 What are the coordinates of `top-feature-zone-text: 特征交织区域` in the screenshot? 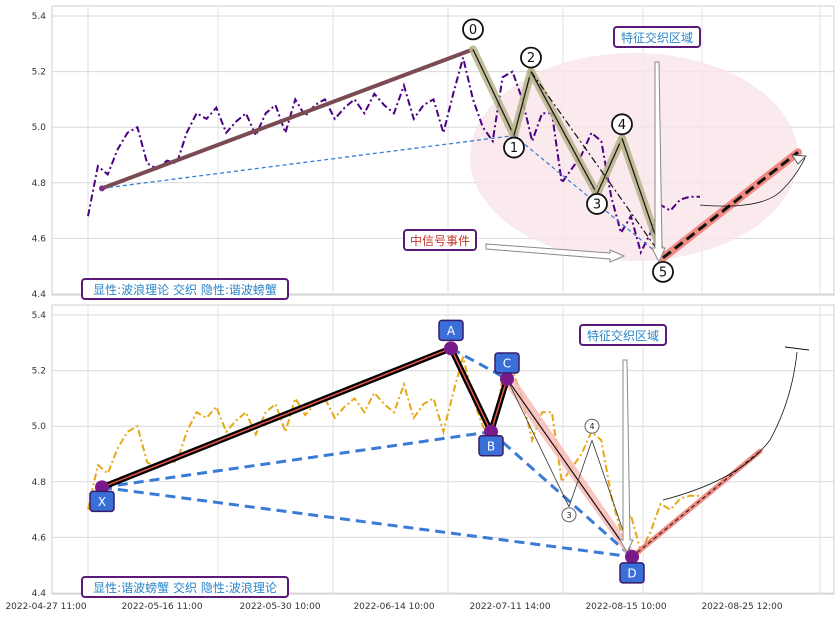 It's located at (657, 37).